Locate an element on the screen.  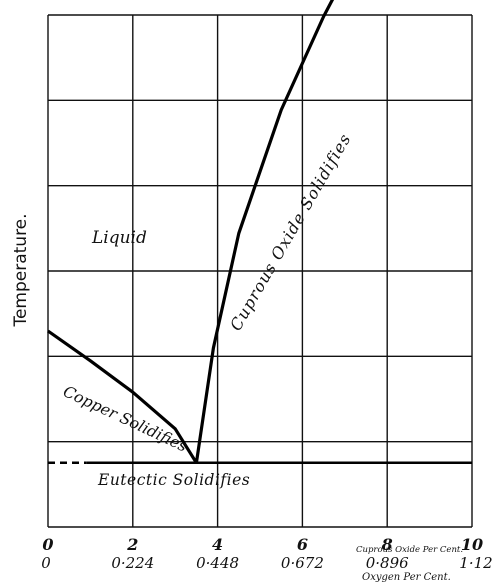
secondary-x-tick-label: 0·448 is located at coordinates (217, 563).